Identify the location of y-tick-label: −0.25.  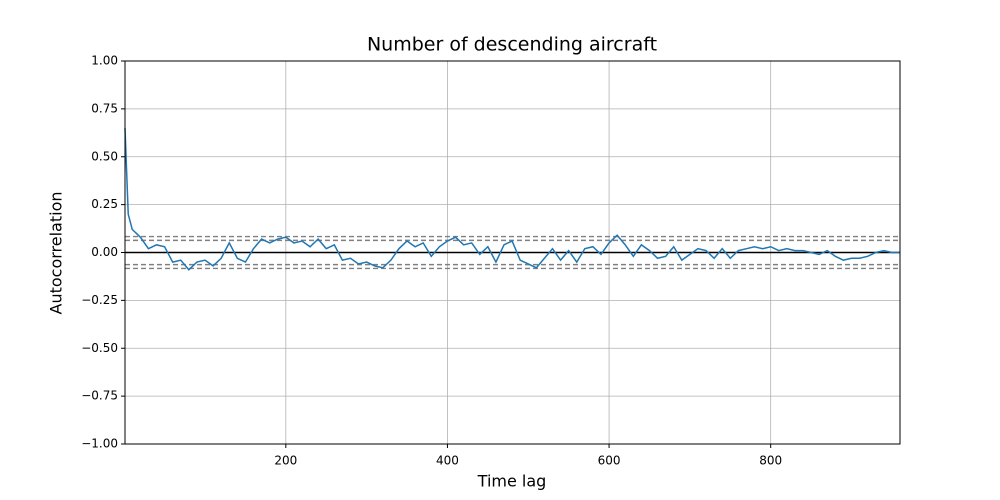
(99, 300).